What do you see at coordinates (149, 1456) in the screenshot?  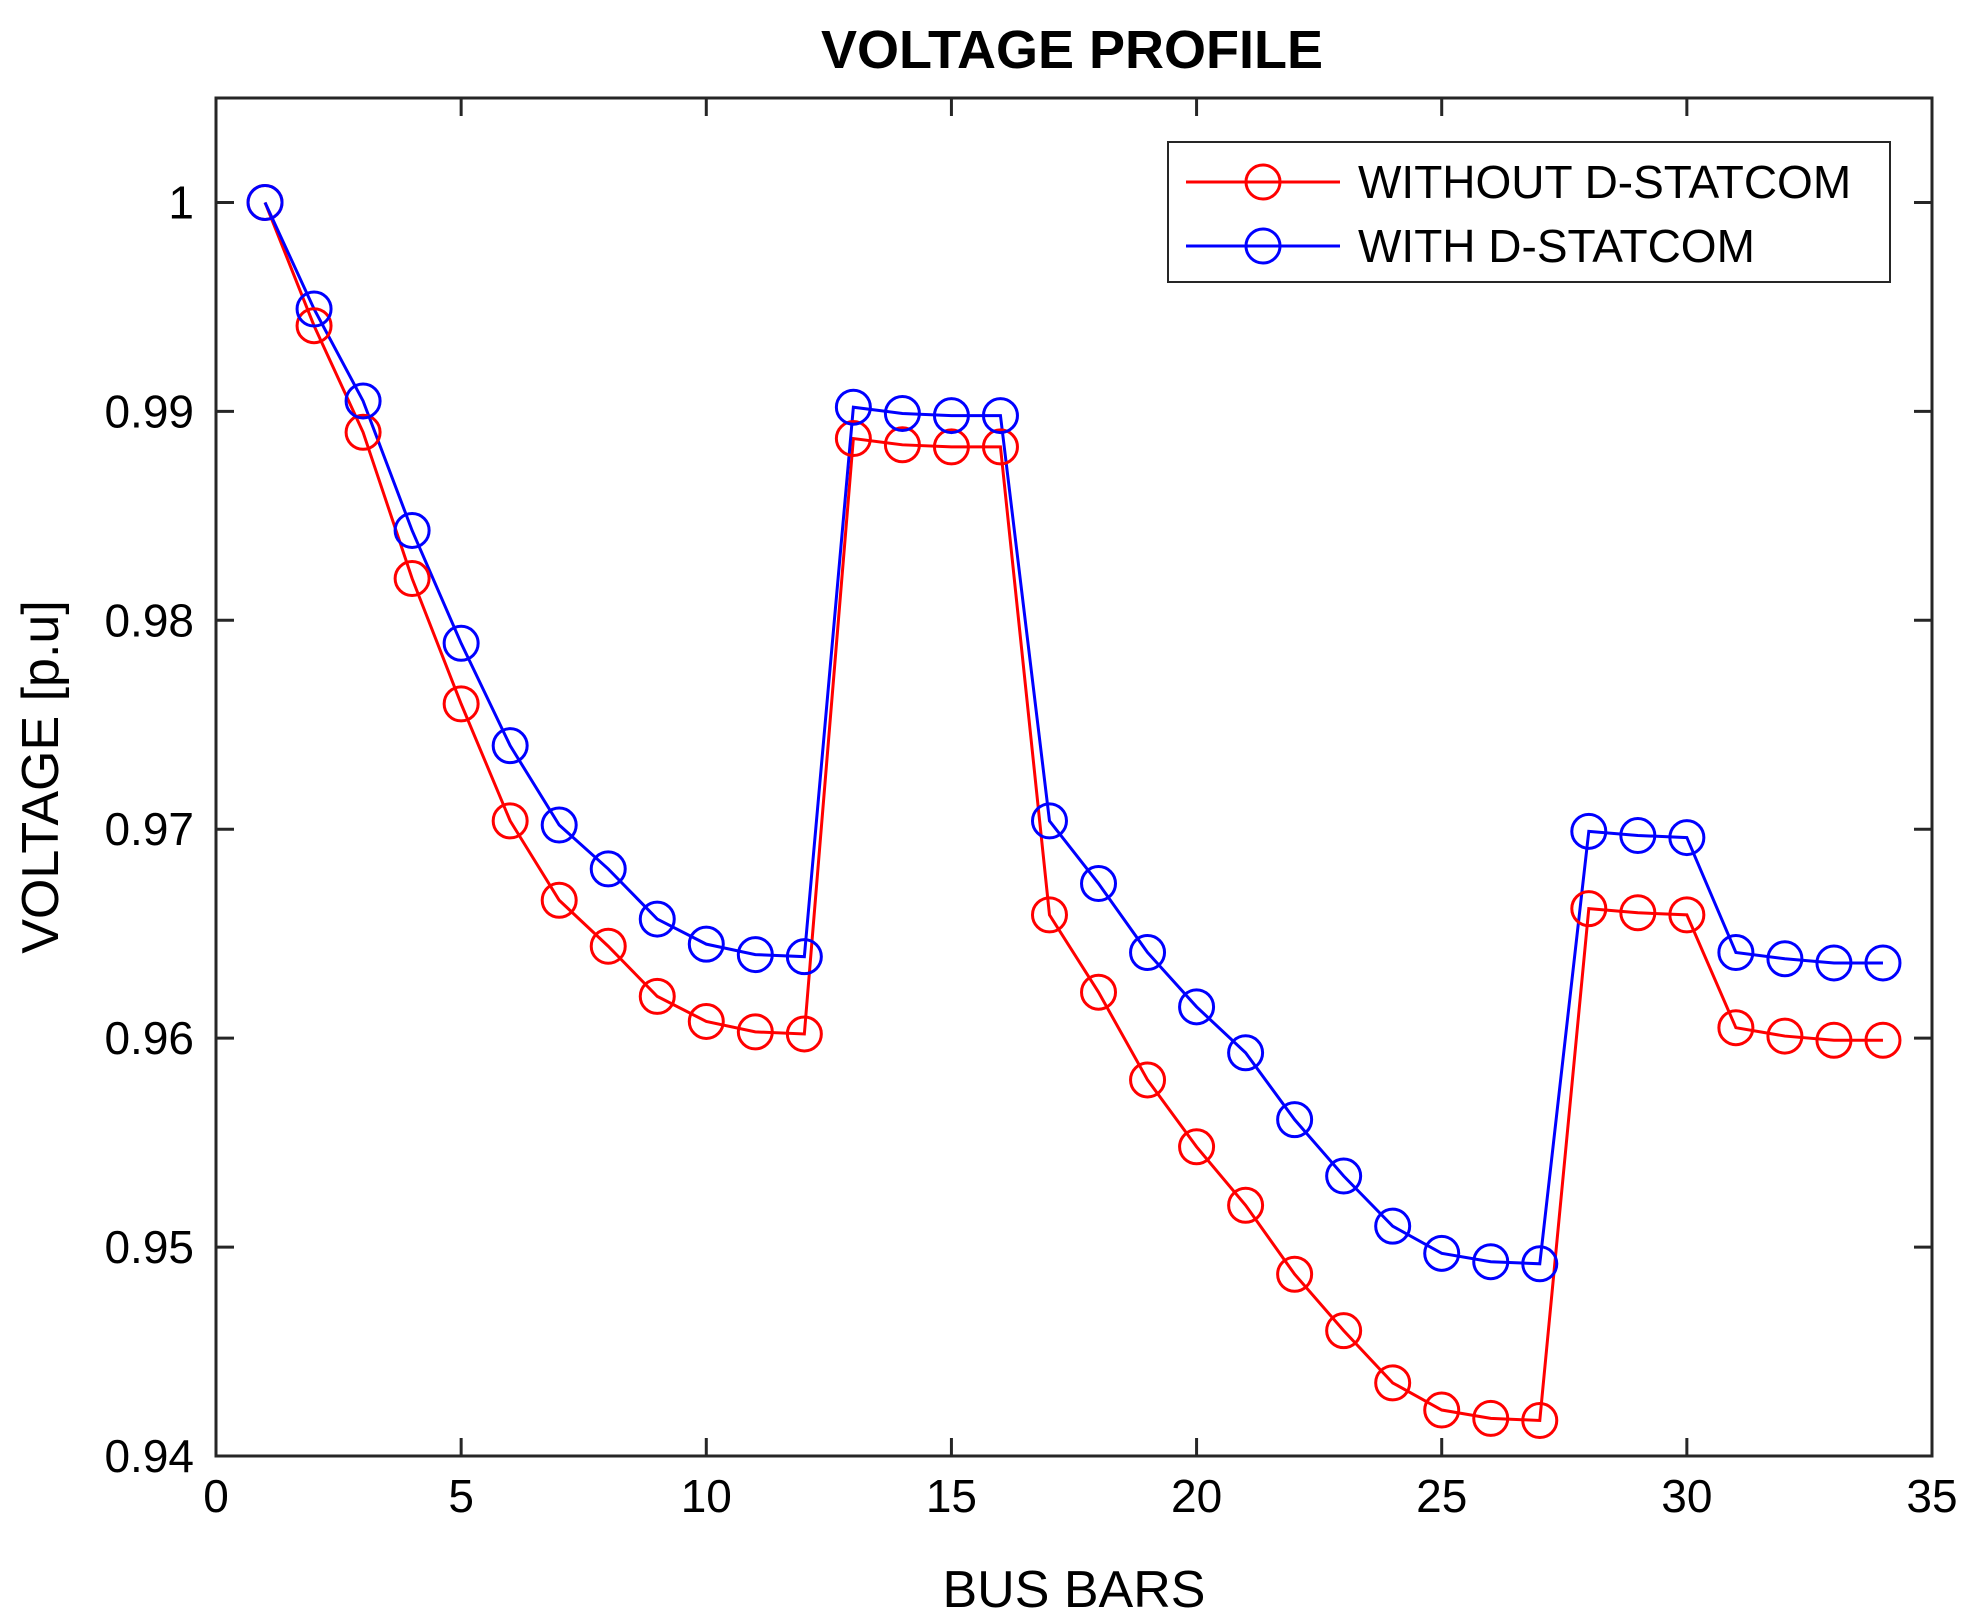 I see `y-tick-label: 0.94` at bounding box center [149, 1456].